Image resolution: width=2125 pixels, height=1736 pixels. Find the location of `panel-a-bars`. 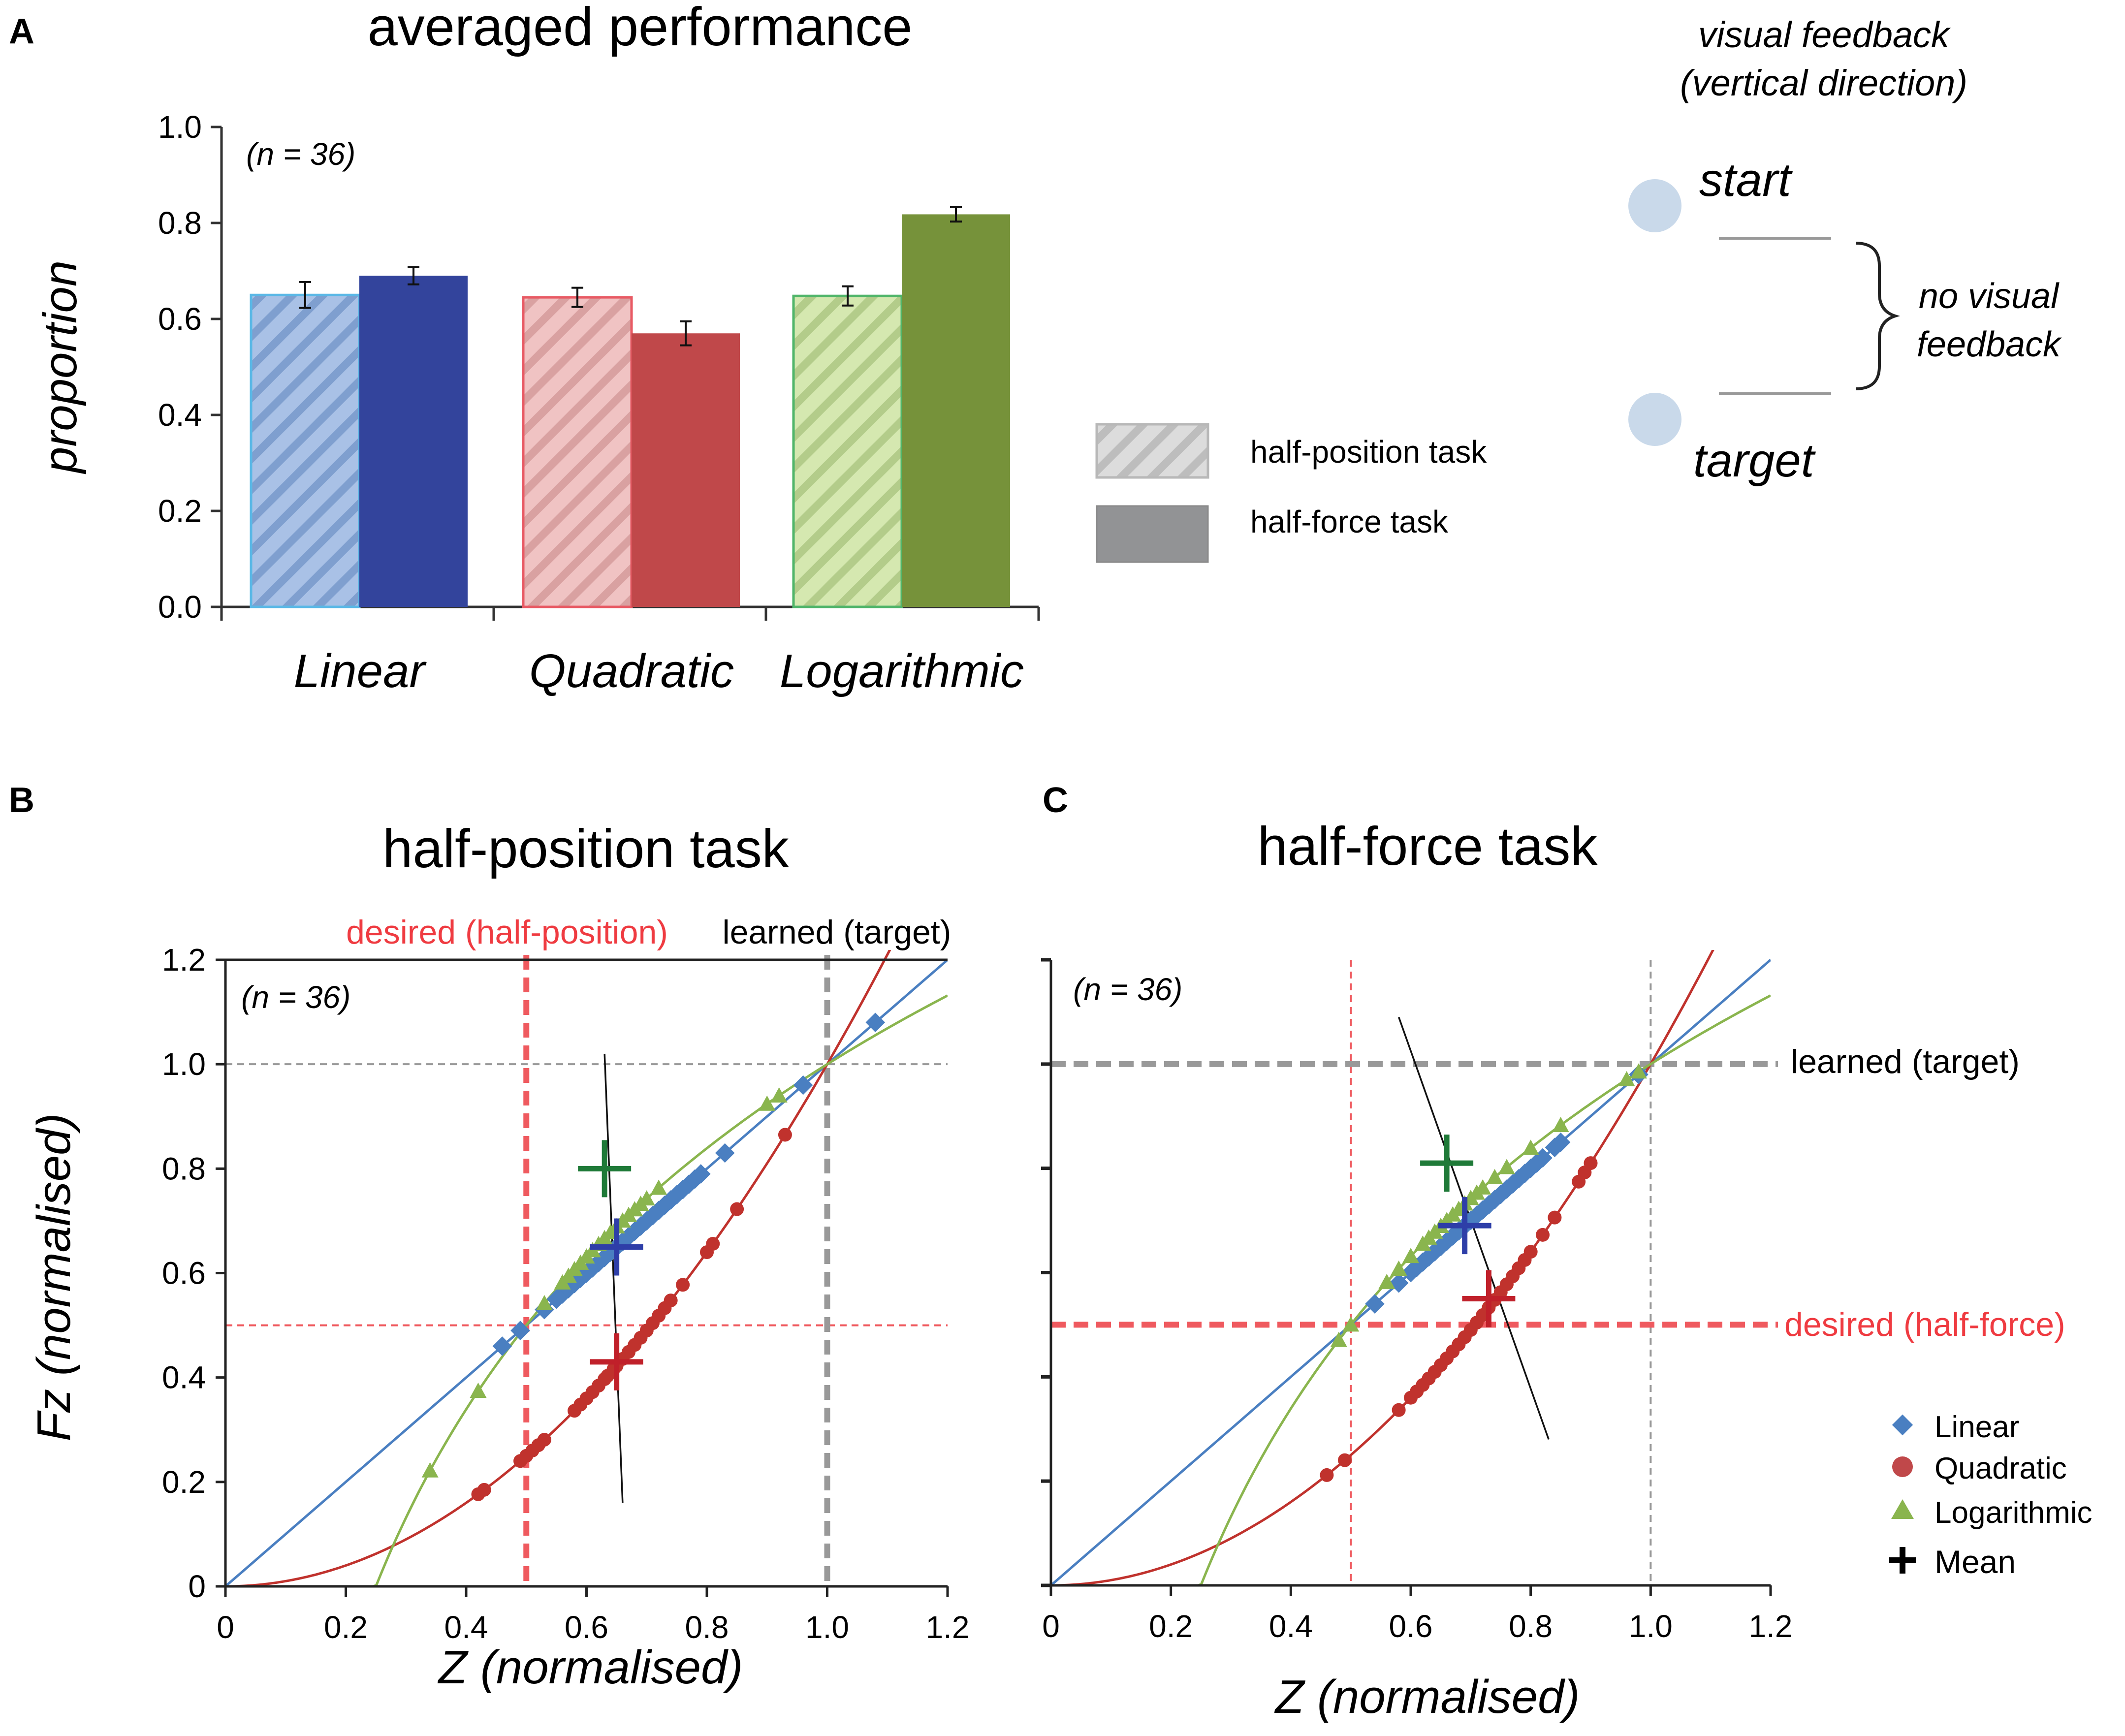

panel-a-bars is located at coordinates (630, 407).